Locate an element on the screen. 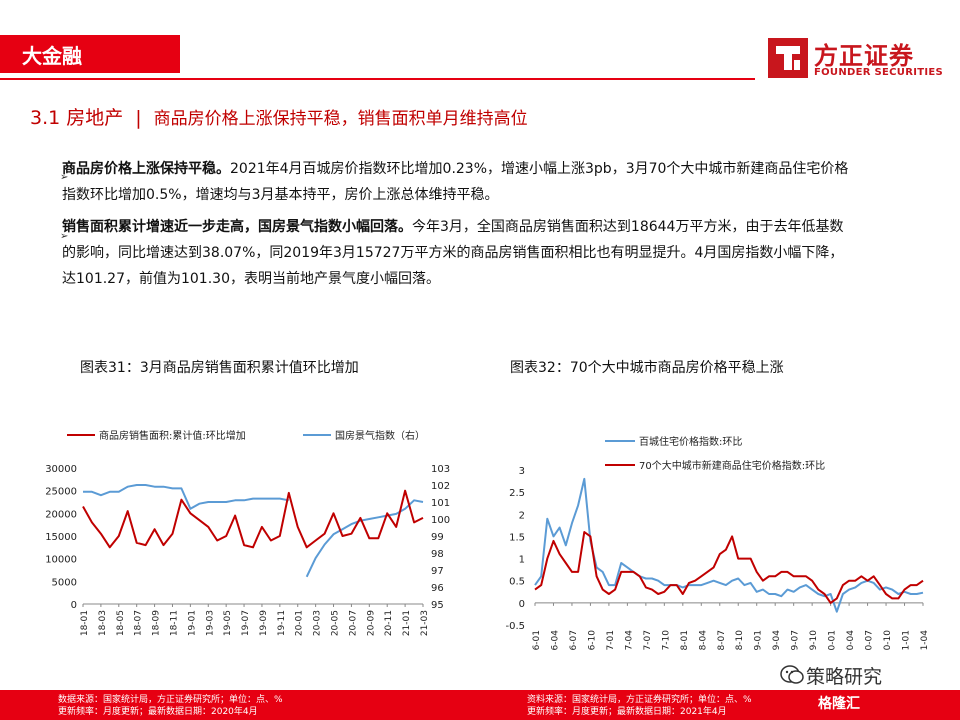  x-tick-label: 20-11 is located at coordinates (389, 623).